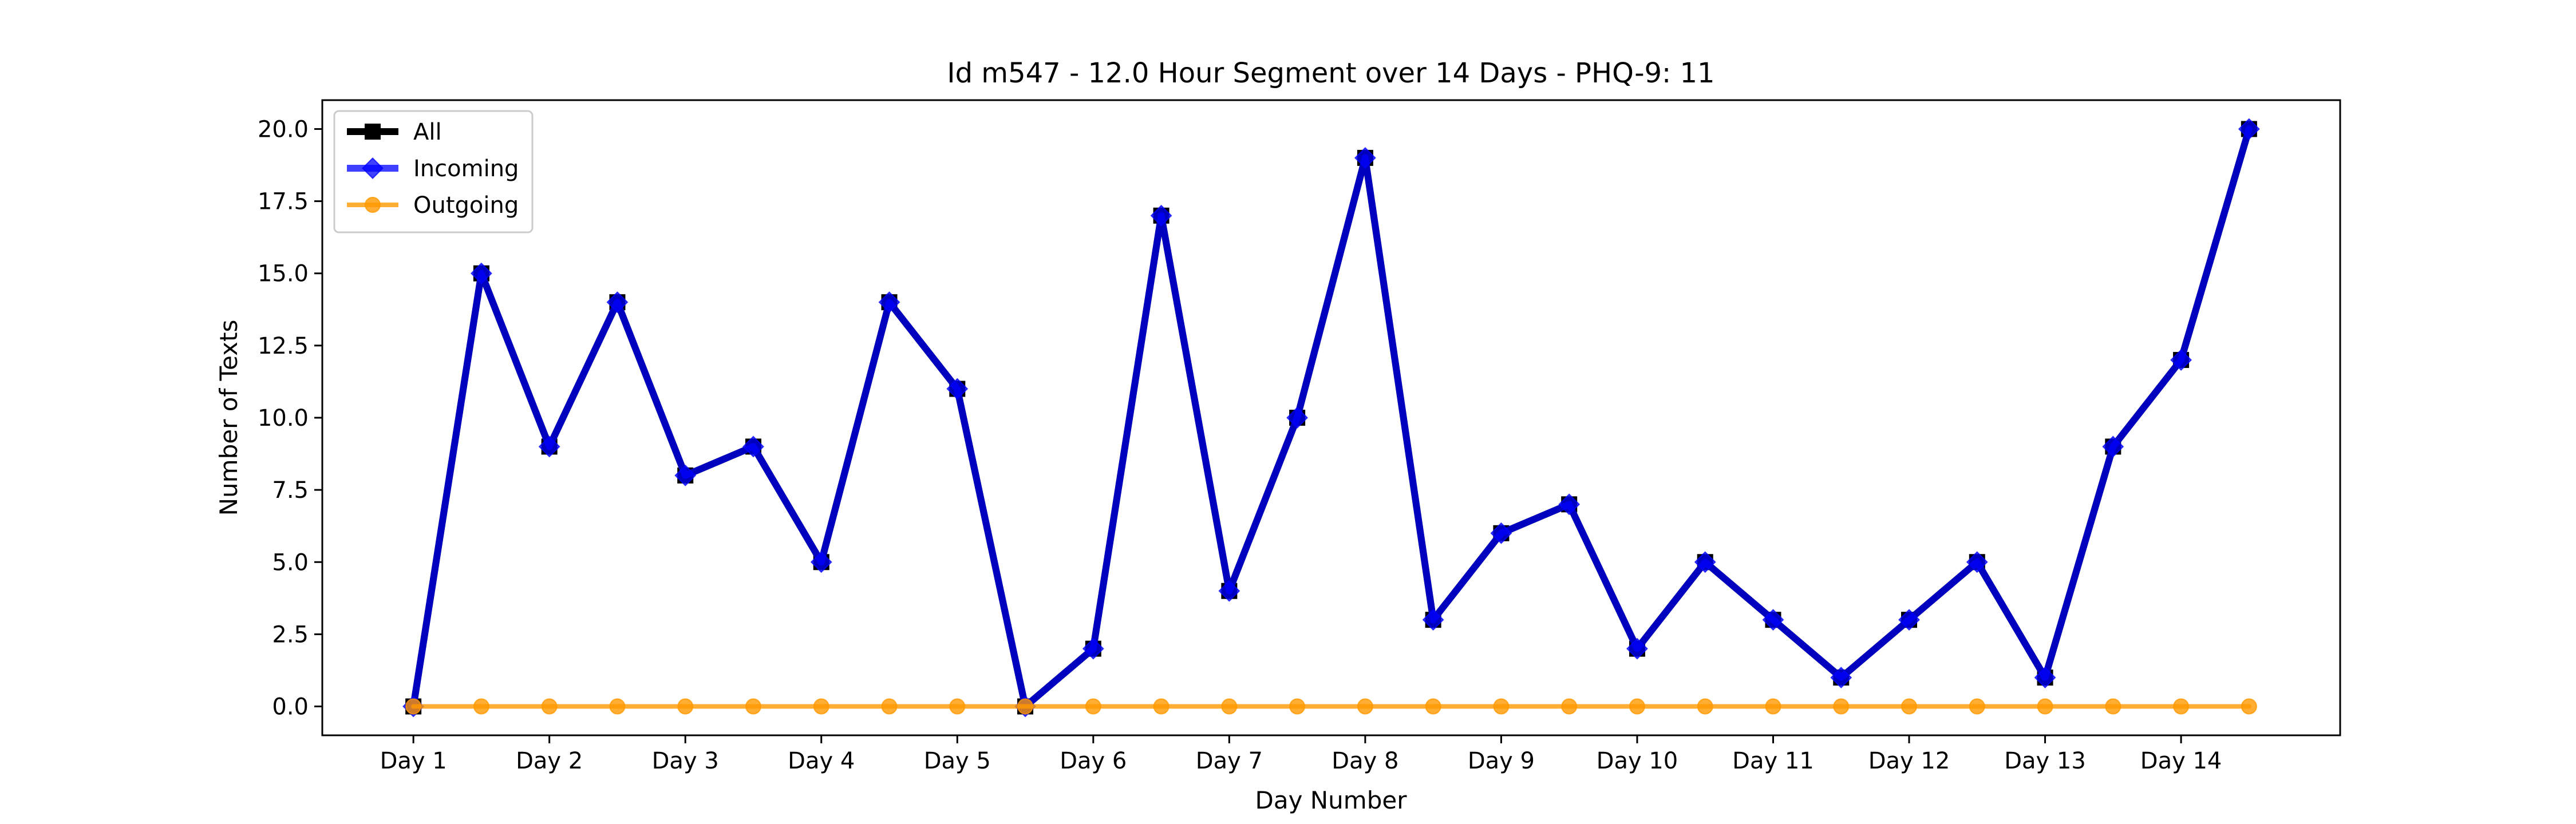 This screenshot has height=824, width=2576. I want to click on x-tick-label: Day 4, so click(821, 761).